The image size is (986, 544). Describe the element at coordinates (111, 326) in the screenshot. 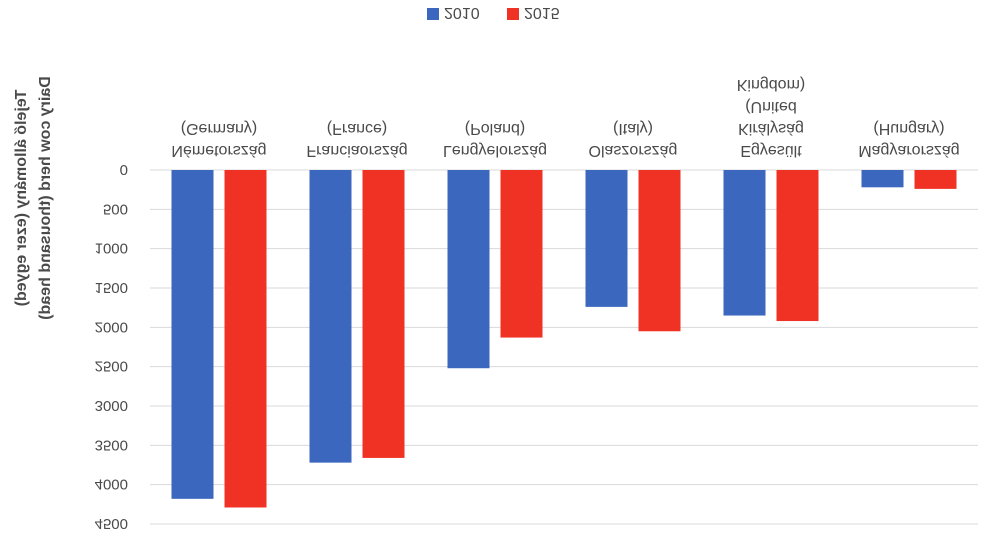

I see `y-tick-label: 2000` at that location.